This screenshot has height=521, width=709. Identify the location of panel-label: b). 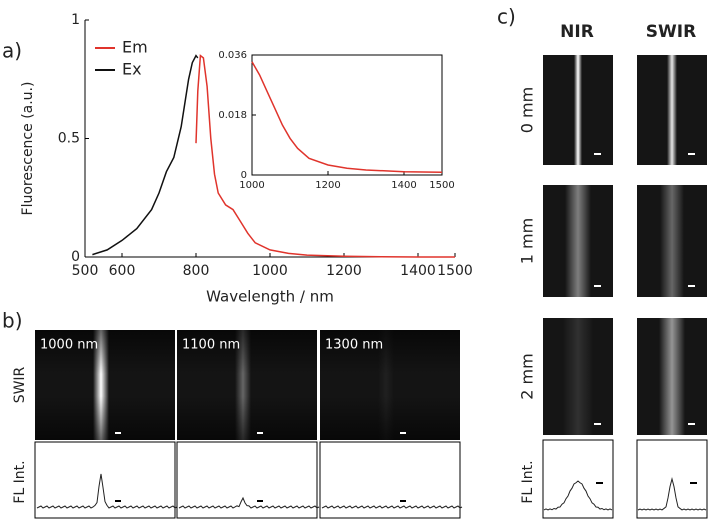
(12, 321).